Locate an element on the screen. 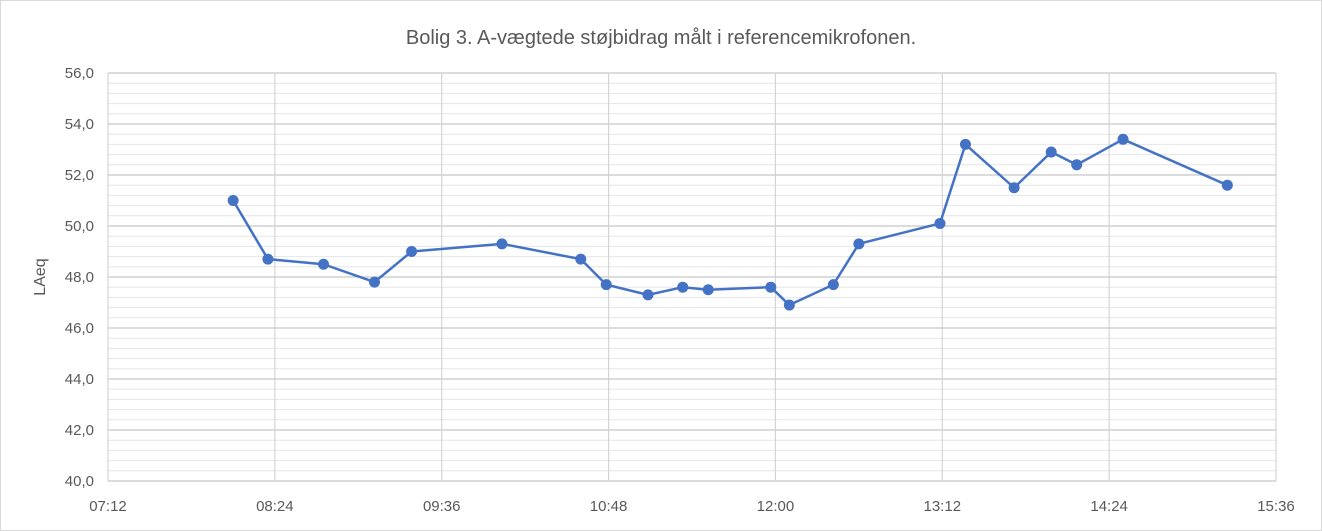  y-tick-label: 46,0 is located at coordinates (79, 328).